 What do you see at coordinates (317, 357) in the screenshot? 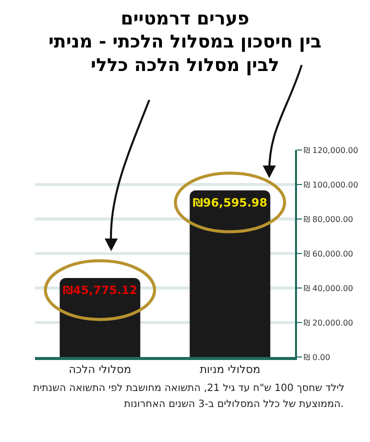
I see `y-tick-label: ₪ 0.00` at bounding box center [317, 357].